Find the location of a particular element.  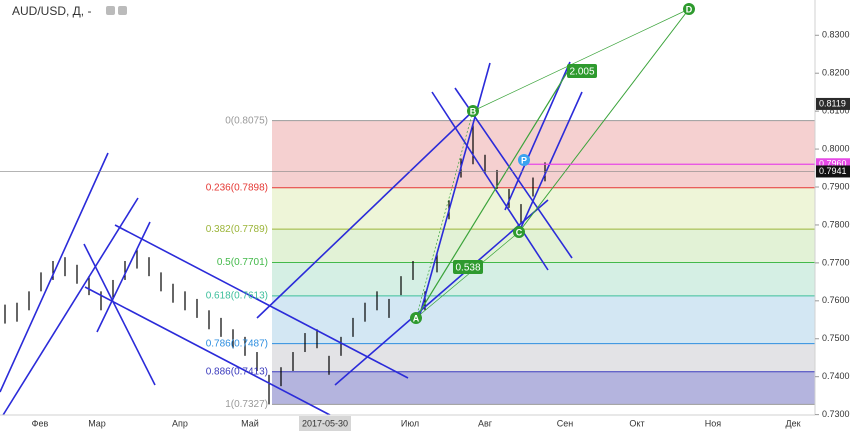

pattern-point-label: A is located at coordinates (416, 318).